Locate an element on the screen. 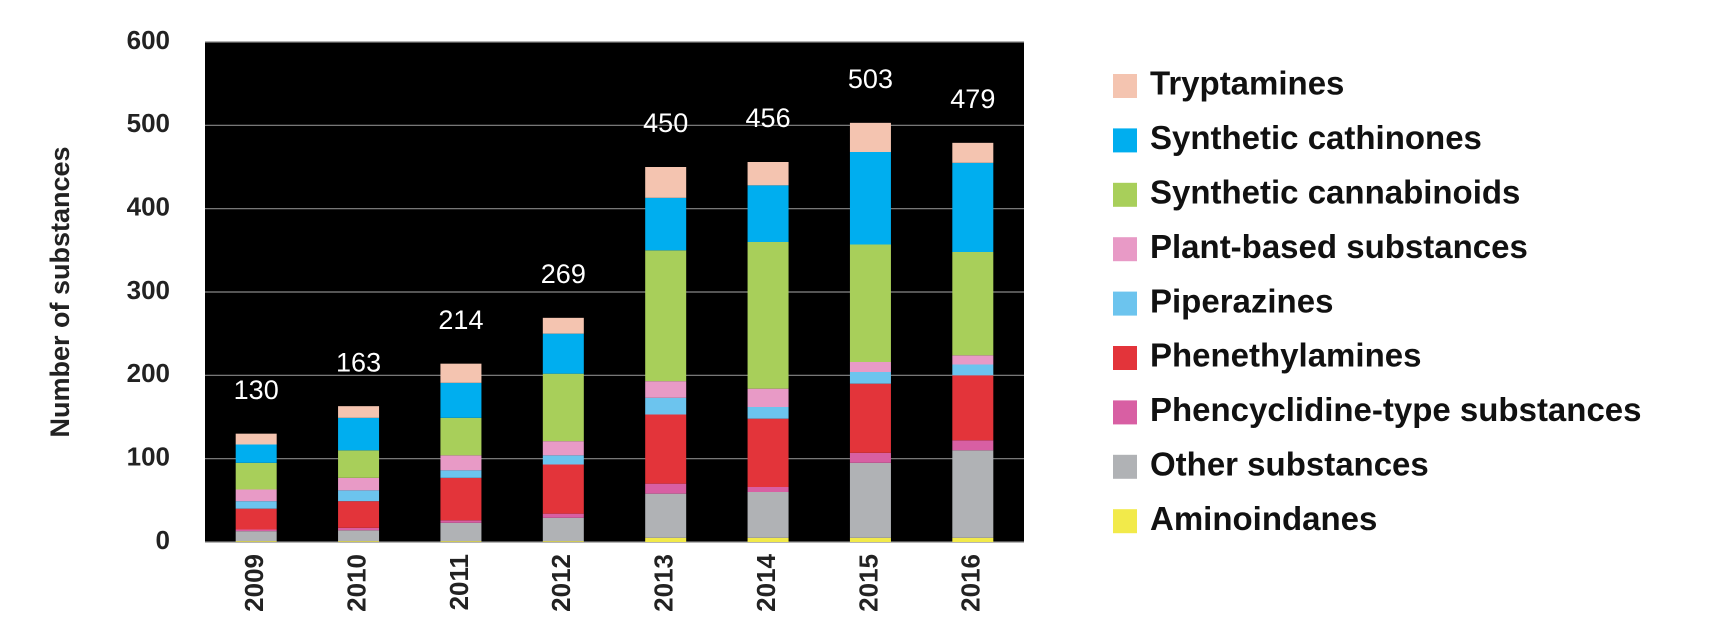 This screenshot has width=1723, height=638. x-tick-label: 2009 is located at coordinates (254, 583).